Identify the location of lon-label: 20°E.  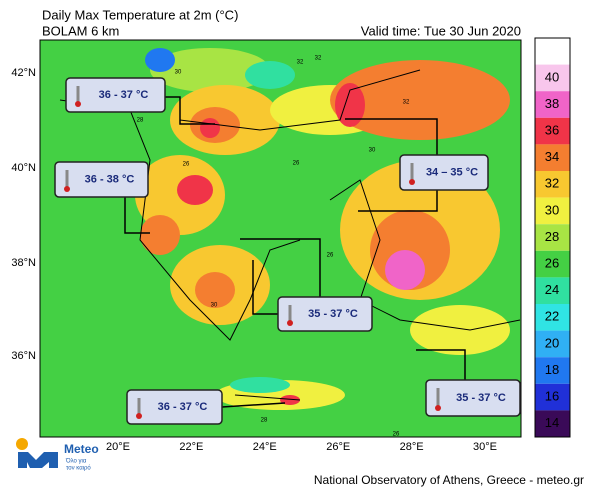
(118, 447).